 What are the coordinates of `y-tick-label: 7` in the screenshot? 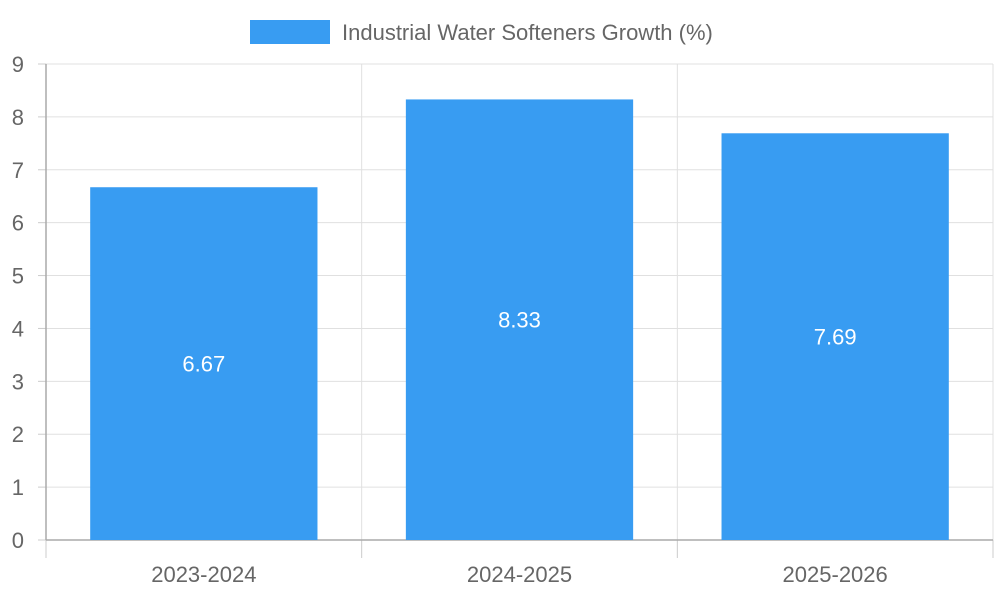 It's located at (18, 170).